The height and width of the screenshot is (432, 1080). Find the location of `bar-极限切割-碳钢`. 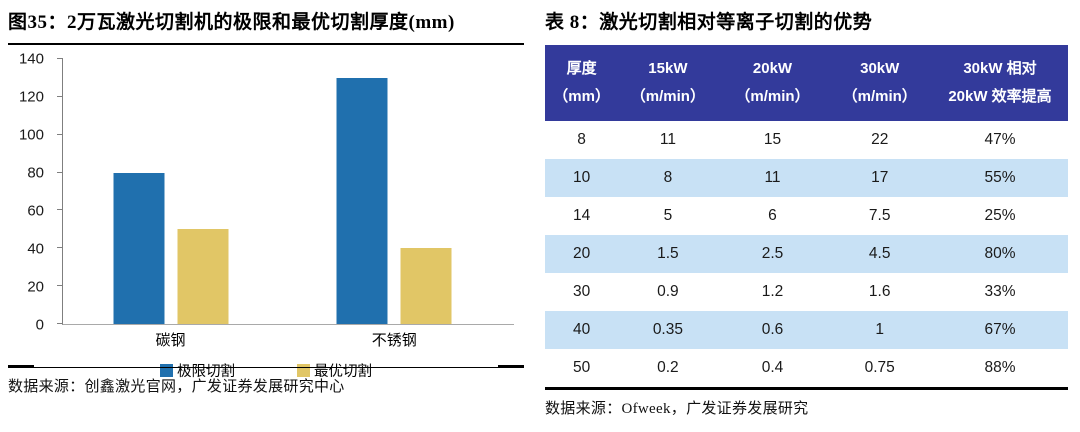

bar-极限切割-碳钢 is located at coordinates (139, 248).